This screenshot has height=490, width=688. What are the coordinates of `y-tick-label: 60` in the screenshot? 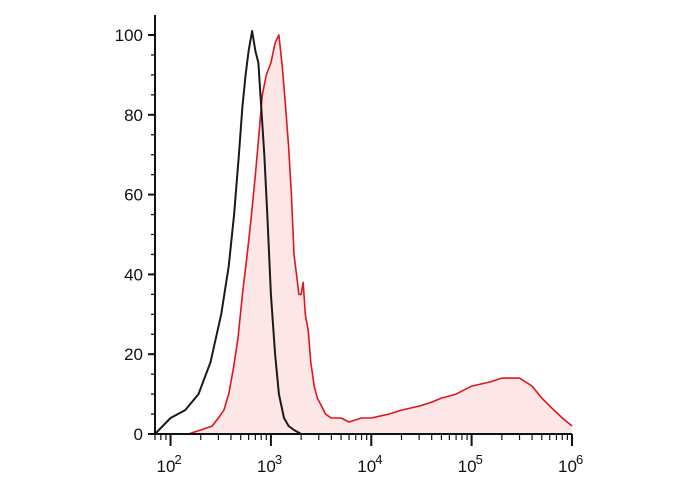 It's located at (133, 195).